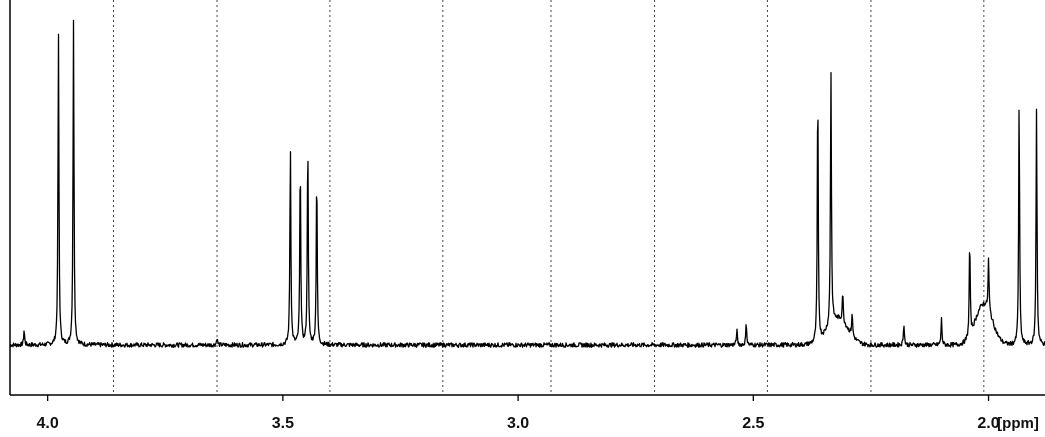 This screenshot has height=437, width=1045. What do you see at coordinates (753, 423) in the screenshot?
I see `x-tick-label: 2.5` at bounding box center [753, 423].